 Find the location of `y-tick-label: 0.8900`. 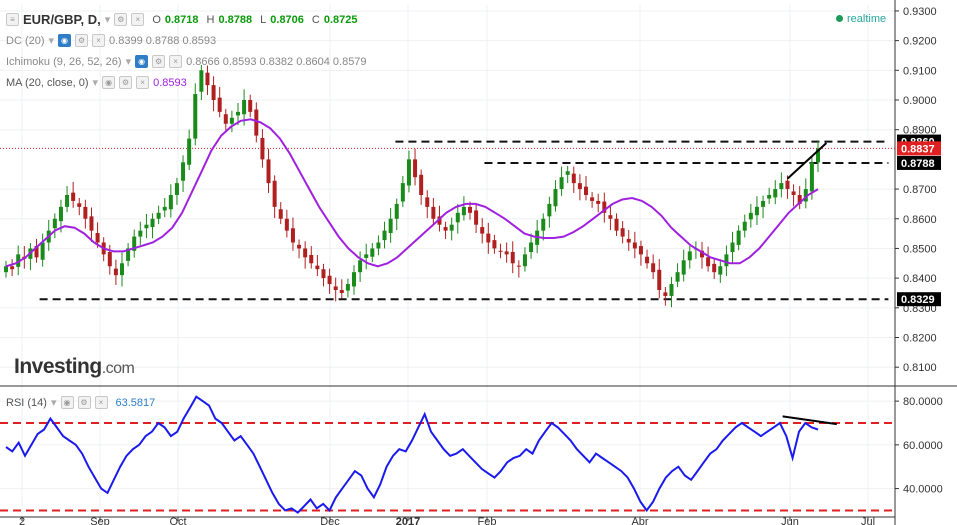

y-tick-label: 0.8900 is located at coordinates (920, 131).